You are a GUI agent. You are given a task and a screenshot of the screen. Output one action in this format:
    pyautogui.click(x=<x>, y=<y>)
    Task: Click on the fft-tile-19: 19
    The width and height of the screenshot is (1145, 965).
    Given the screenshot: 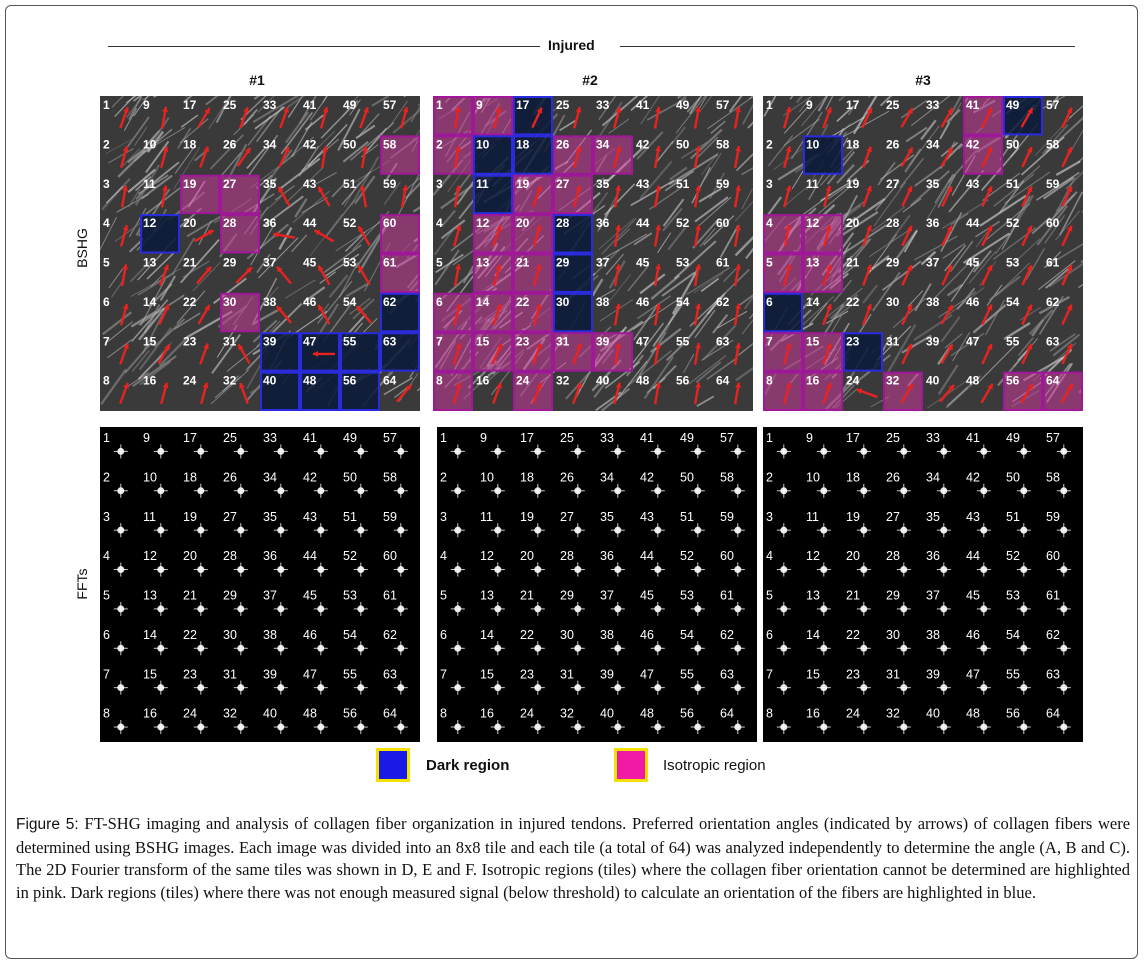 What is the action you would take?
    pyautogui.click(x=532, y=524)
    